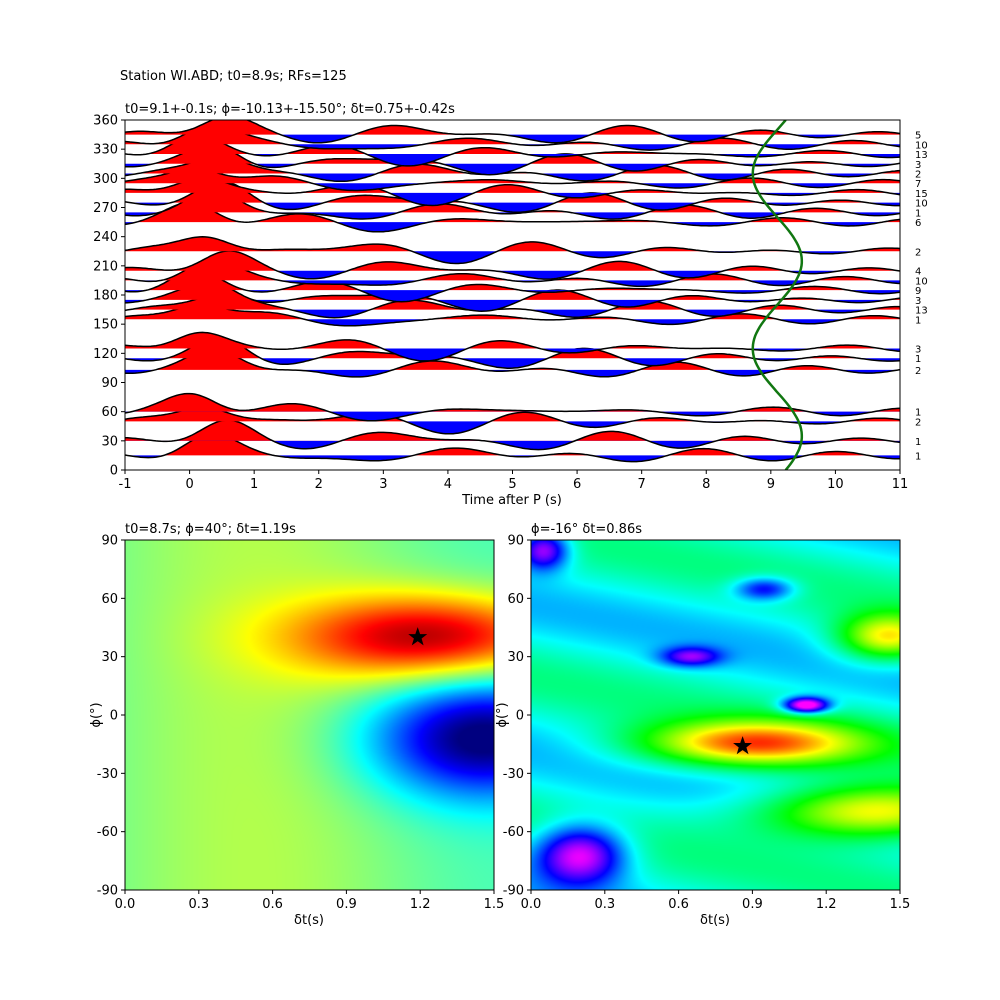 The height and width of the screenshot is (1000, 1000). I want to click on right-heatmap-canvas, so click(715, 715).